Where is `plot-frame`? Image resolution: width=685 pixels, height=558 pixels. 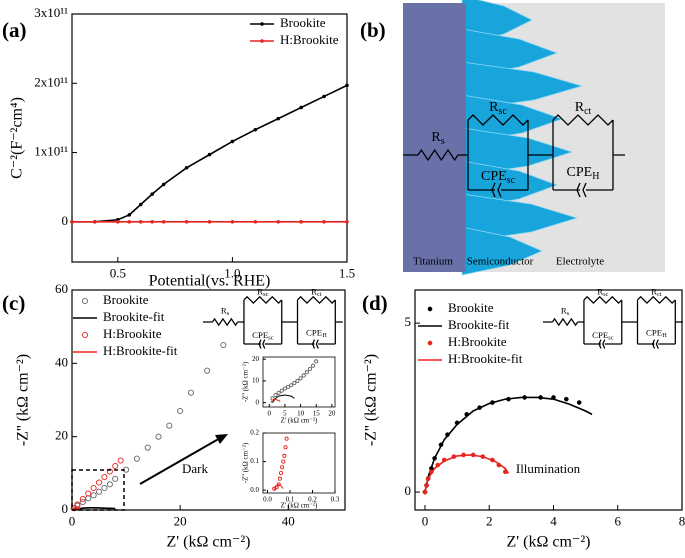
plot-frame is located at coordinates (299, 382).